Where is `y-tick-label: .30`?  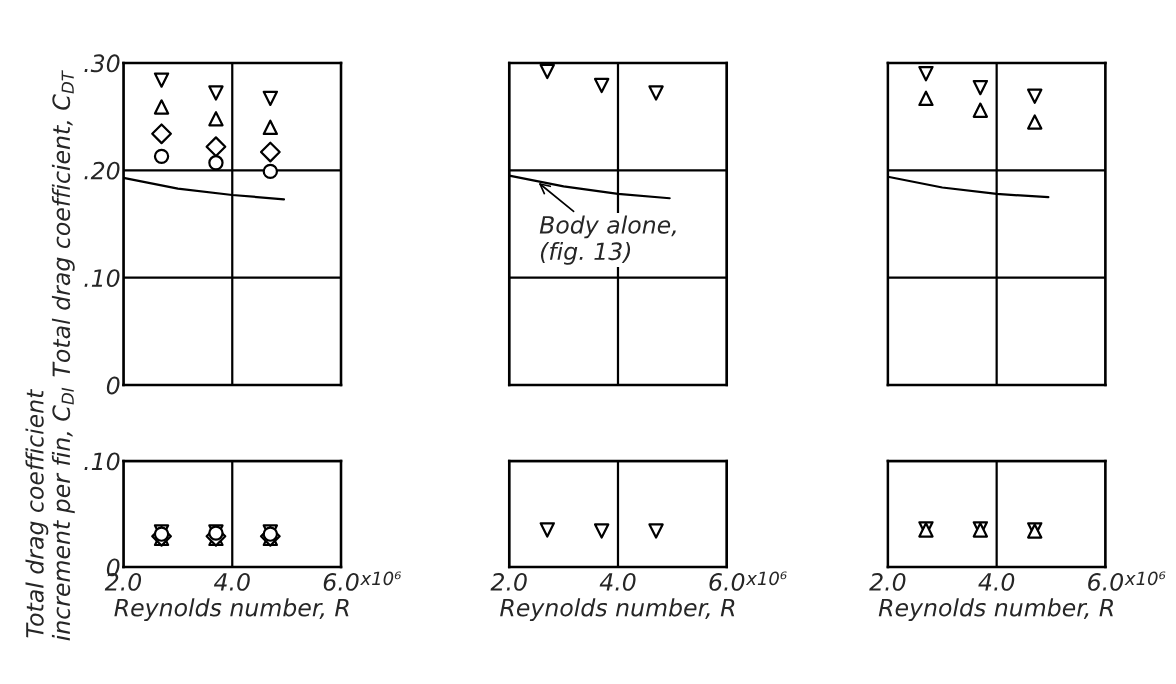
y-tick-label: .30 is located at coordinates (102, 63).